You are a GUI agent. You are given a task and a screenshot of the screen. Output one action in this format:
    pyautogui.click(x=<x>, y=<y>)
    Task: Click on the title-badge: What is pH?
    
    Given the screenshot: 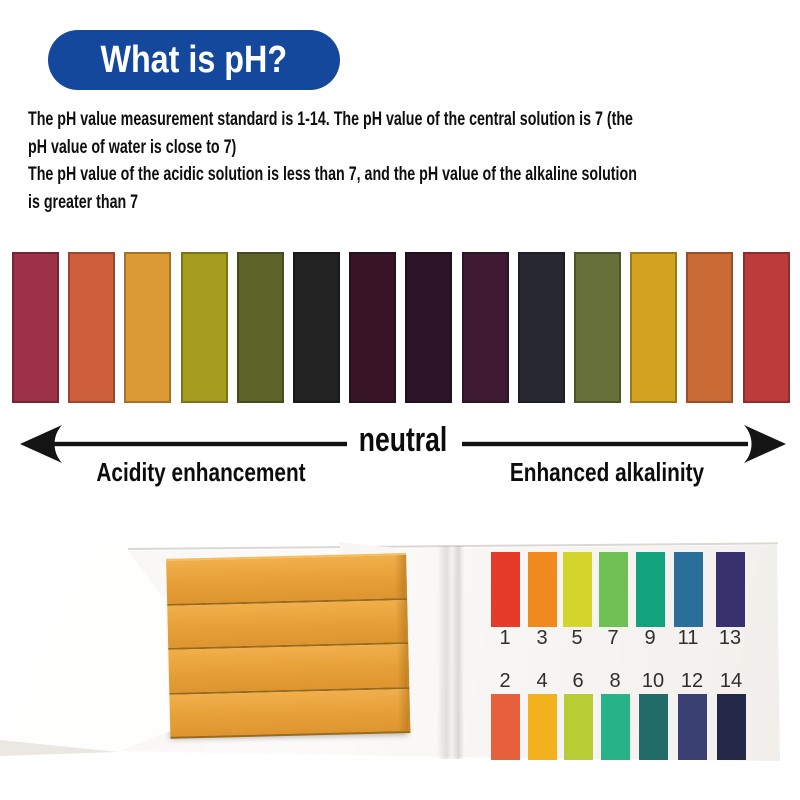 What is the action you would take?
    pyautogui.click(x=194, y=60)
    